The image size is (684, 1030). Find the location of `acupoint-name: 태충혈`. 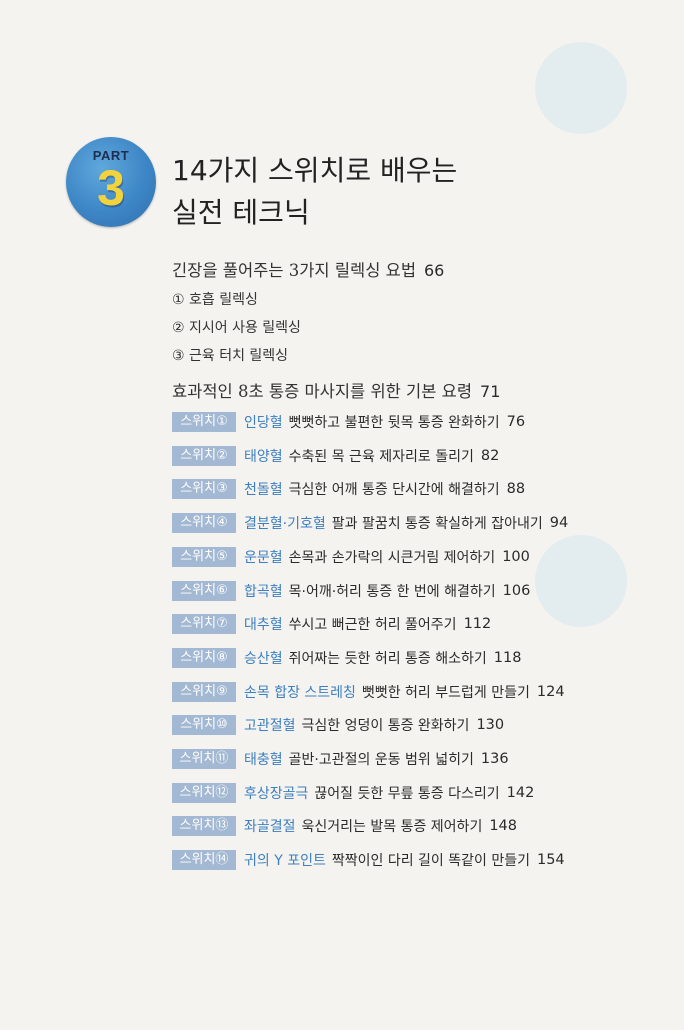

acupoint-name: 태충혈 is located at coordinates (263, 760).